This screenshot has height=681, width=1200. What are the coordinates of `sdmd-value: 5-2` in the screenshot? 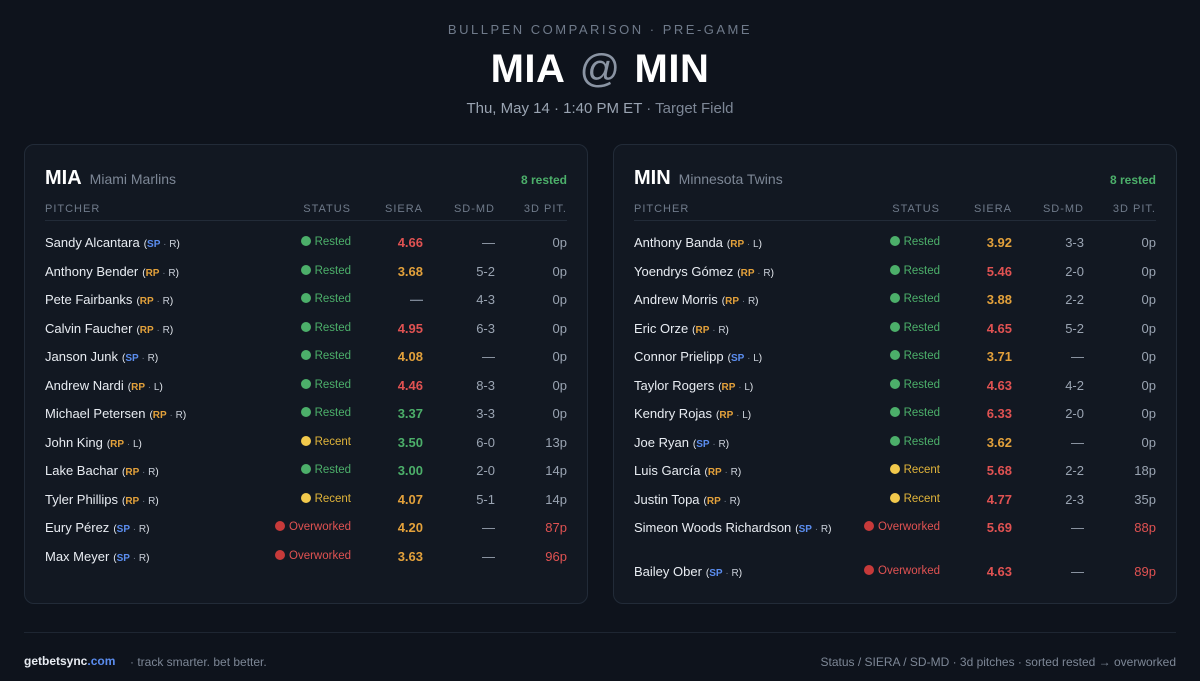 It's located at (1074, 328).